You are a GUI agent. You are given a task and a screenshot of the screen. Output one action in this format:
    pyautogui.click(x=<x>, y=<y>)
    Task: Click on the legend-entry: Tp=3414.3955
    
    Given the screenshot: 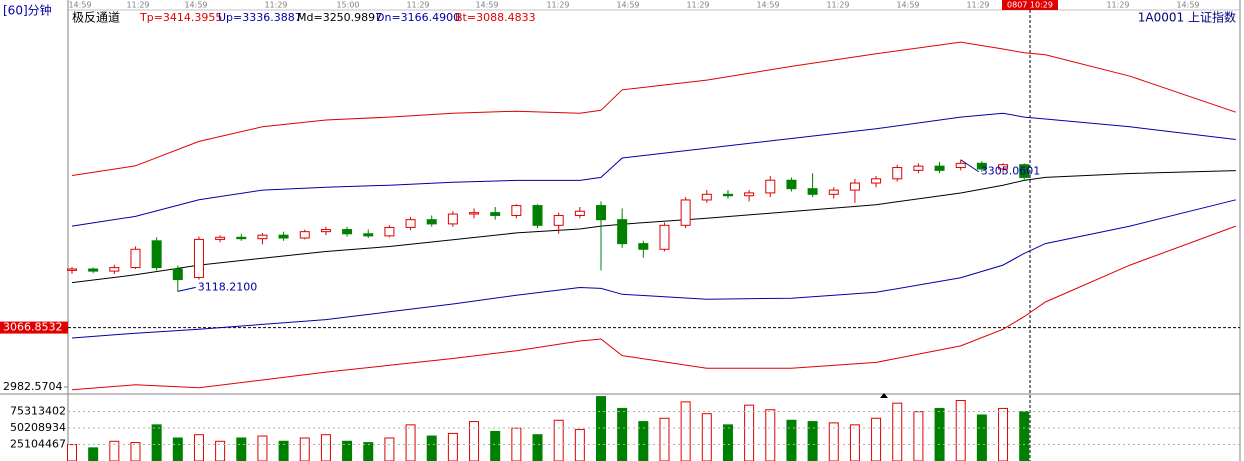 What is the action you would take?
    pyautogui.click(x=180, y=17)
    